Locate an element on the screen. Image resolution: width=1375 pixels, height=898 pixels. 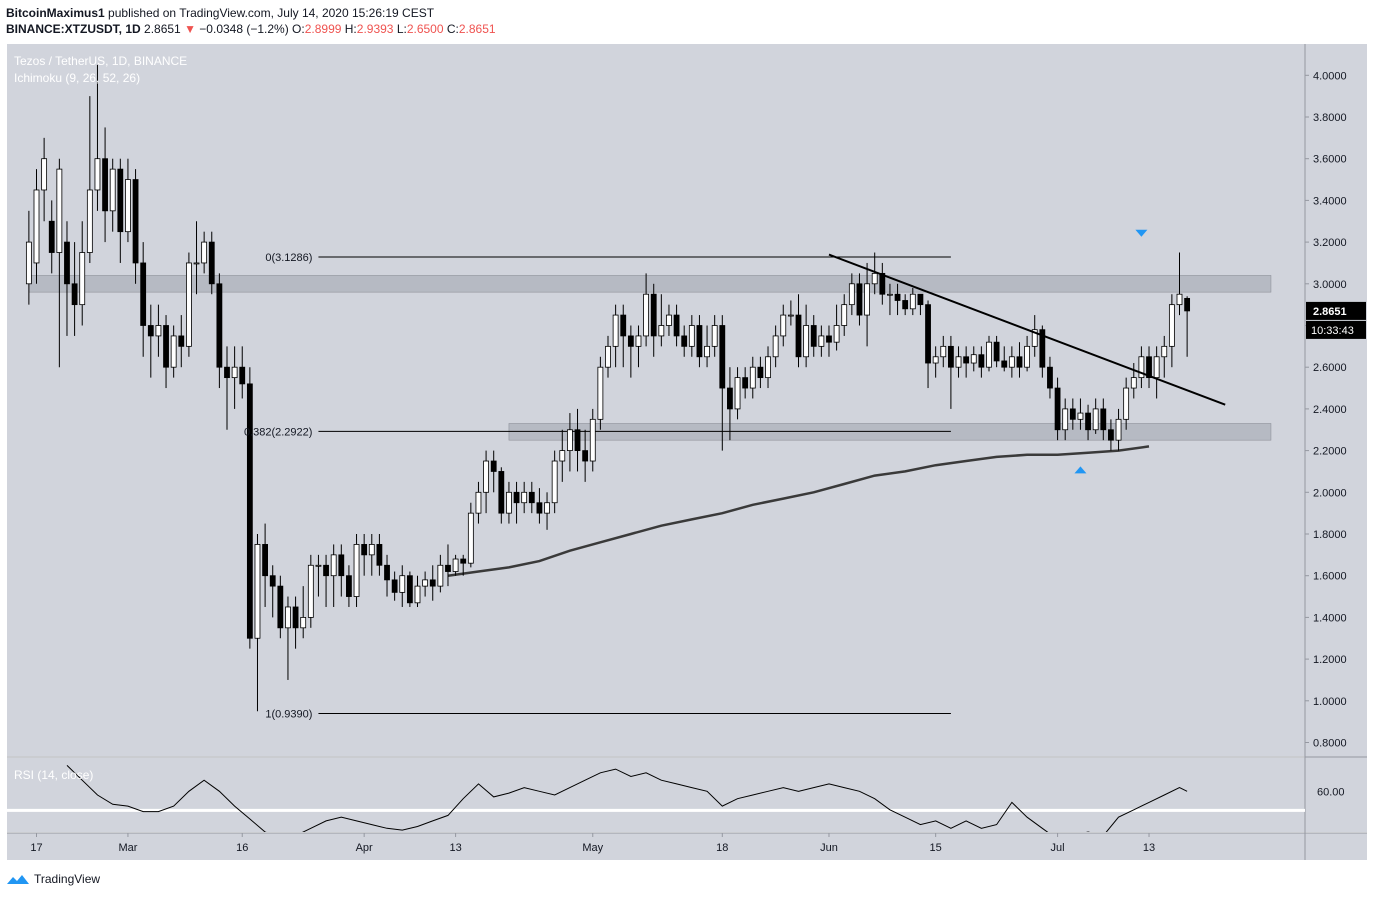
high-value: 2.9393 is located at coordinates (375, 29).